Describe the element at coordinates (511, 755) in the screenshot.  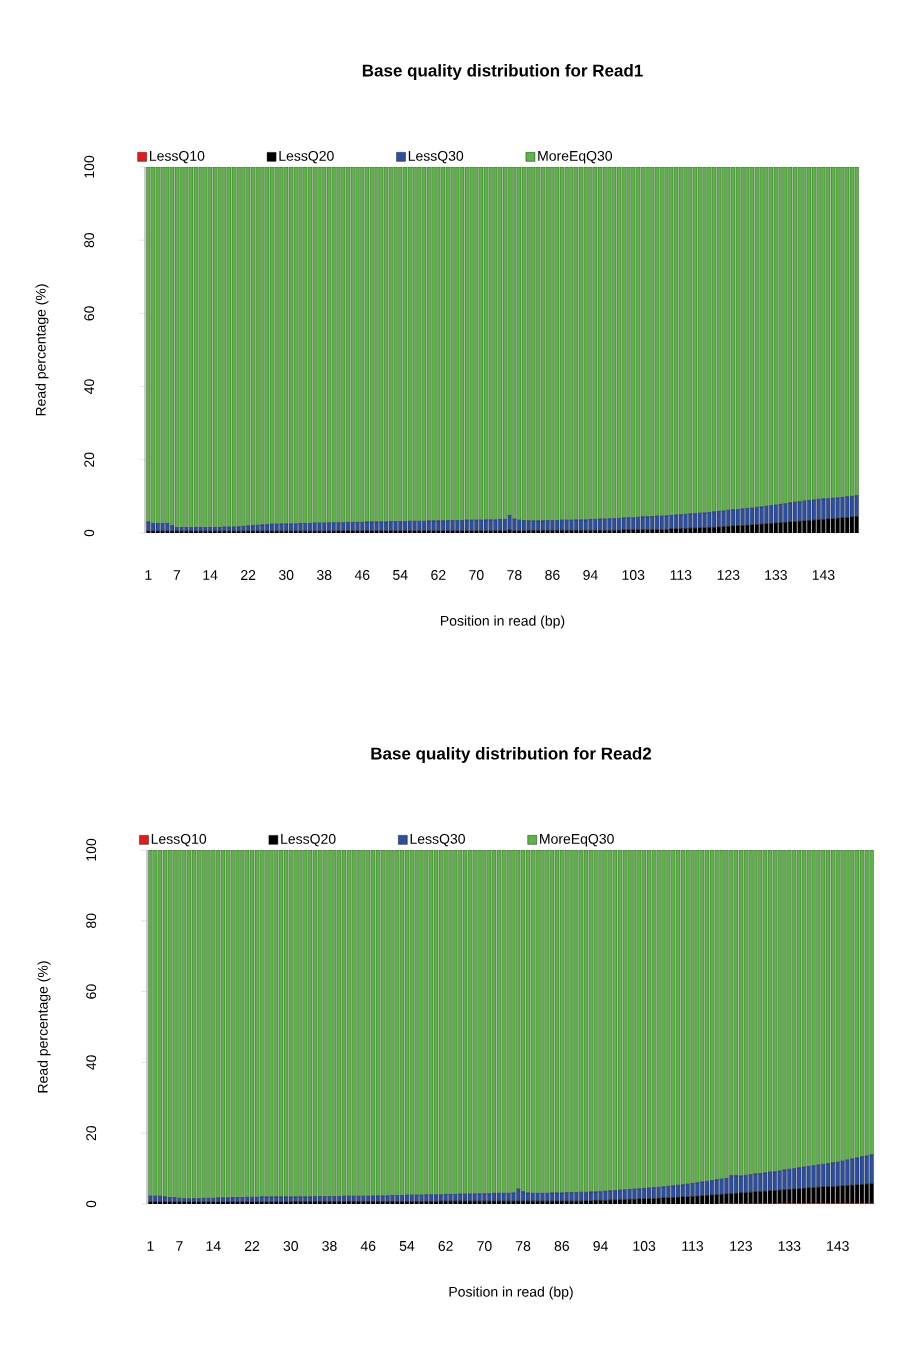
I see `chart-title: Base quality distribution for Read2` at that location.